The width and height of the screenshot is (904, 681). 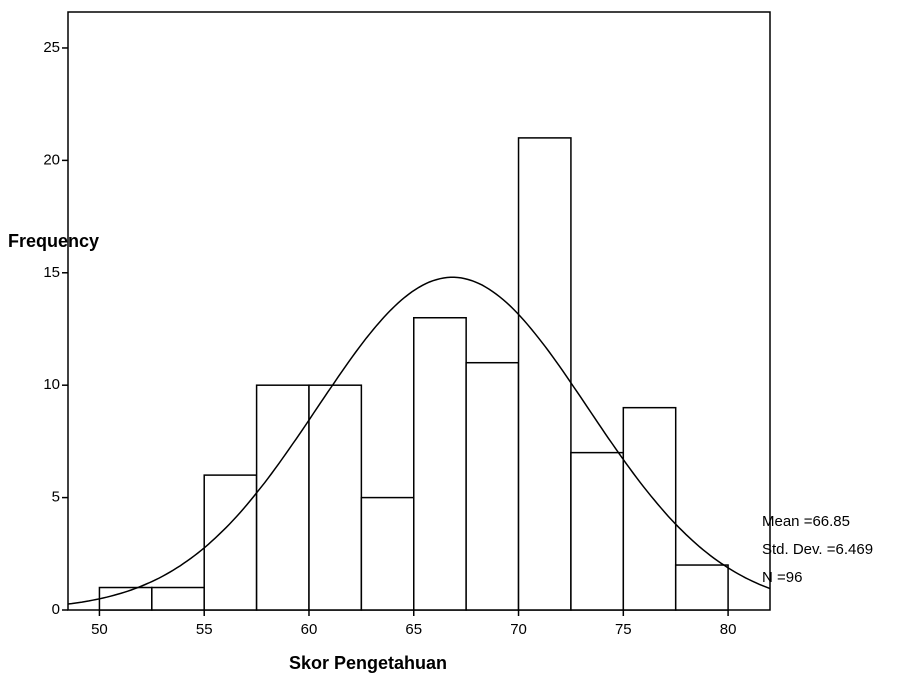 What do you see at coordinates (623, 629) in the screenshot?
I see `x-tick-label: 75` at bounding box center [623, 629].